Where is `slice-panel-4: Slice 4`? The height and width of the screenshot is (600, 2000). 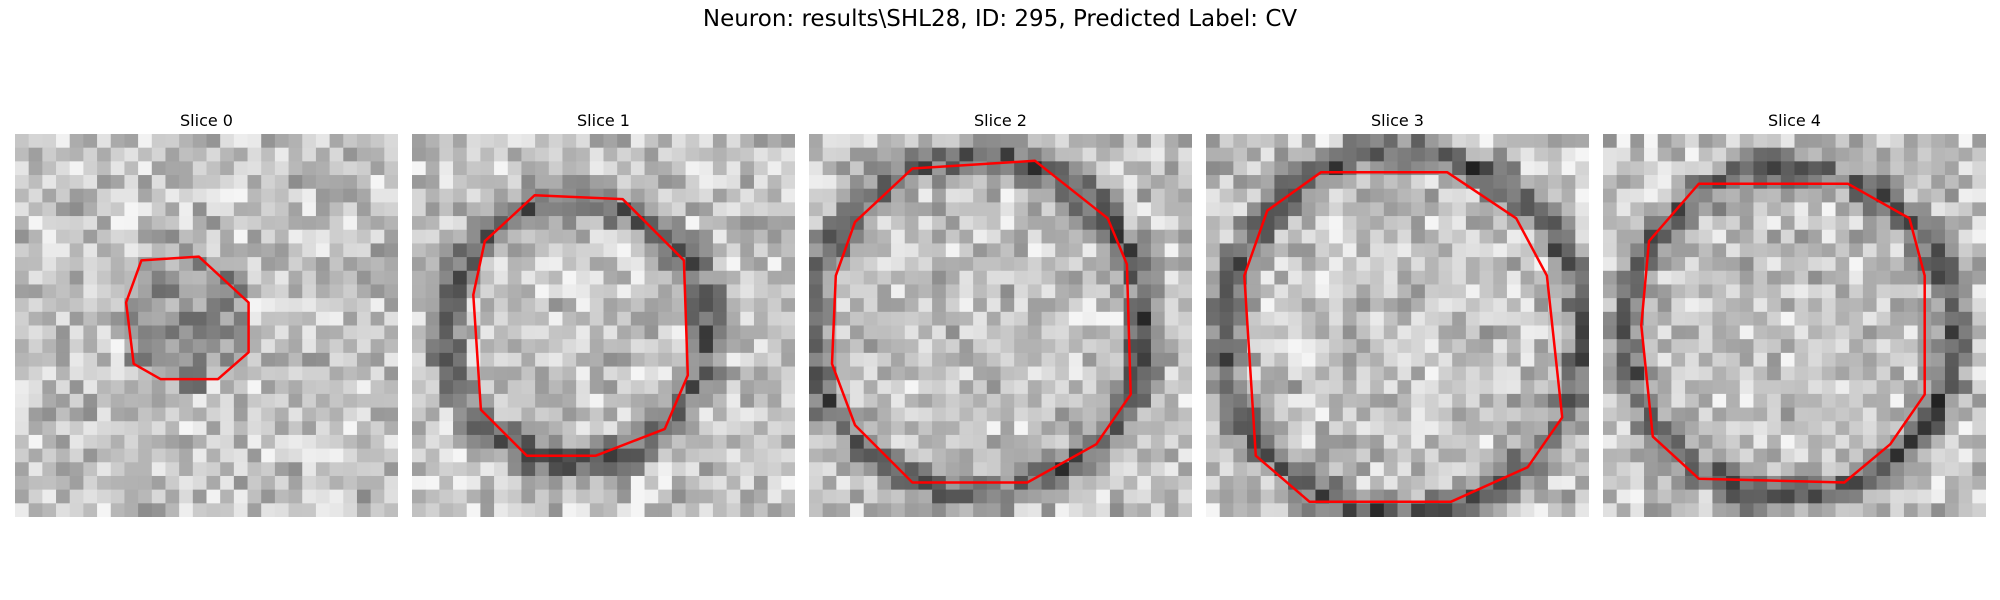 slice-panel-4: Slice 4 is located at coordinates (1794, 313).